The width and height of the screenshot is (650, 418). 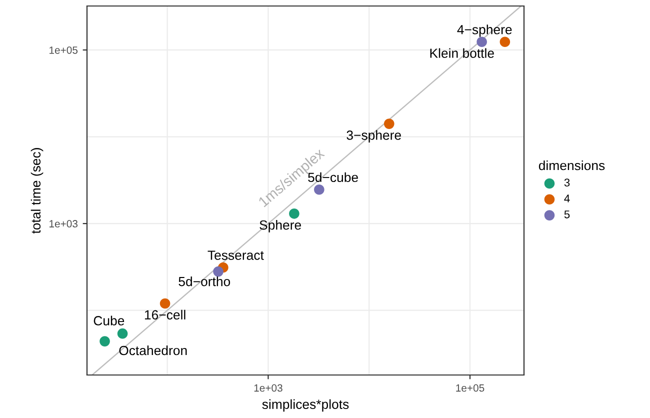 I want to click on legend-label: 4, so click(x=567, y=198).